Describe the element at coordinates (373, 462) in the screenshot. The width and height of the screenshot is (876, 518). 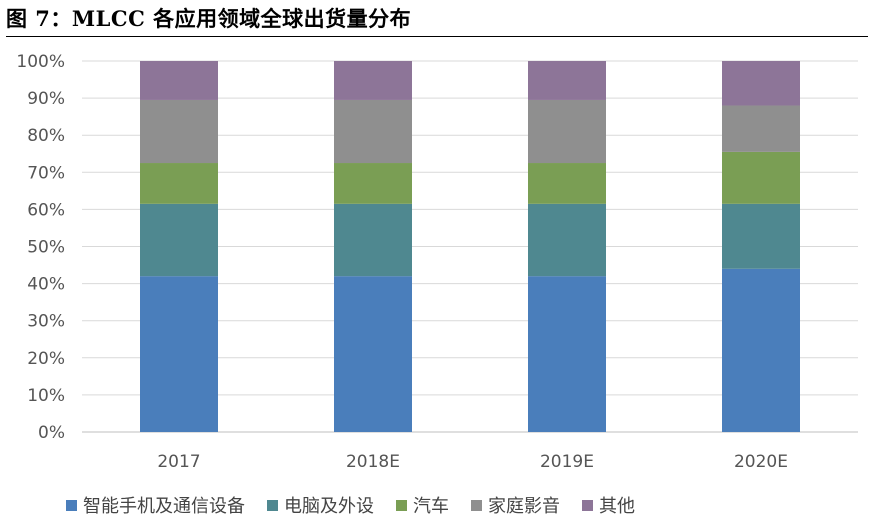
I see `x-tick-label: 2018E` at that location.